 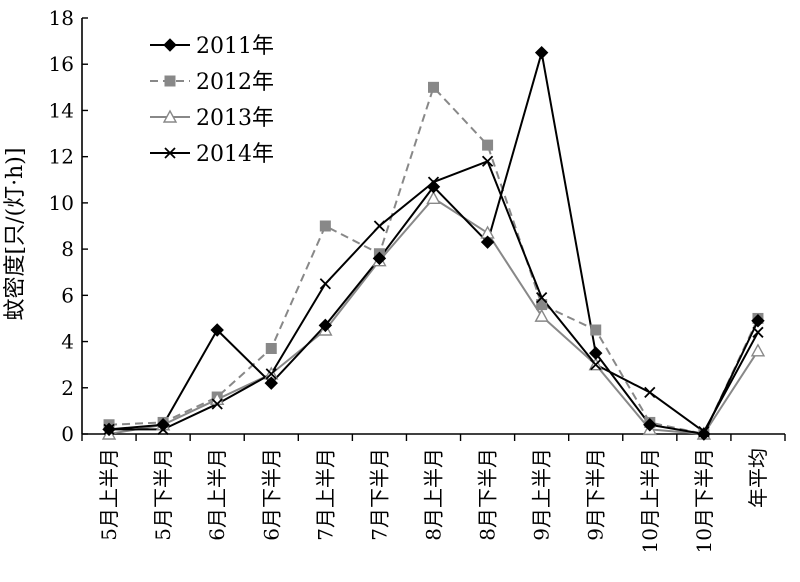 What do you see at coordinates (596, 494) in the screenshot?
I see `x-tick-label: 9月下半月` at bounding box center [596, 494].